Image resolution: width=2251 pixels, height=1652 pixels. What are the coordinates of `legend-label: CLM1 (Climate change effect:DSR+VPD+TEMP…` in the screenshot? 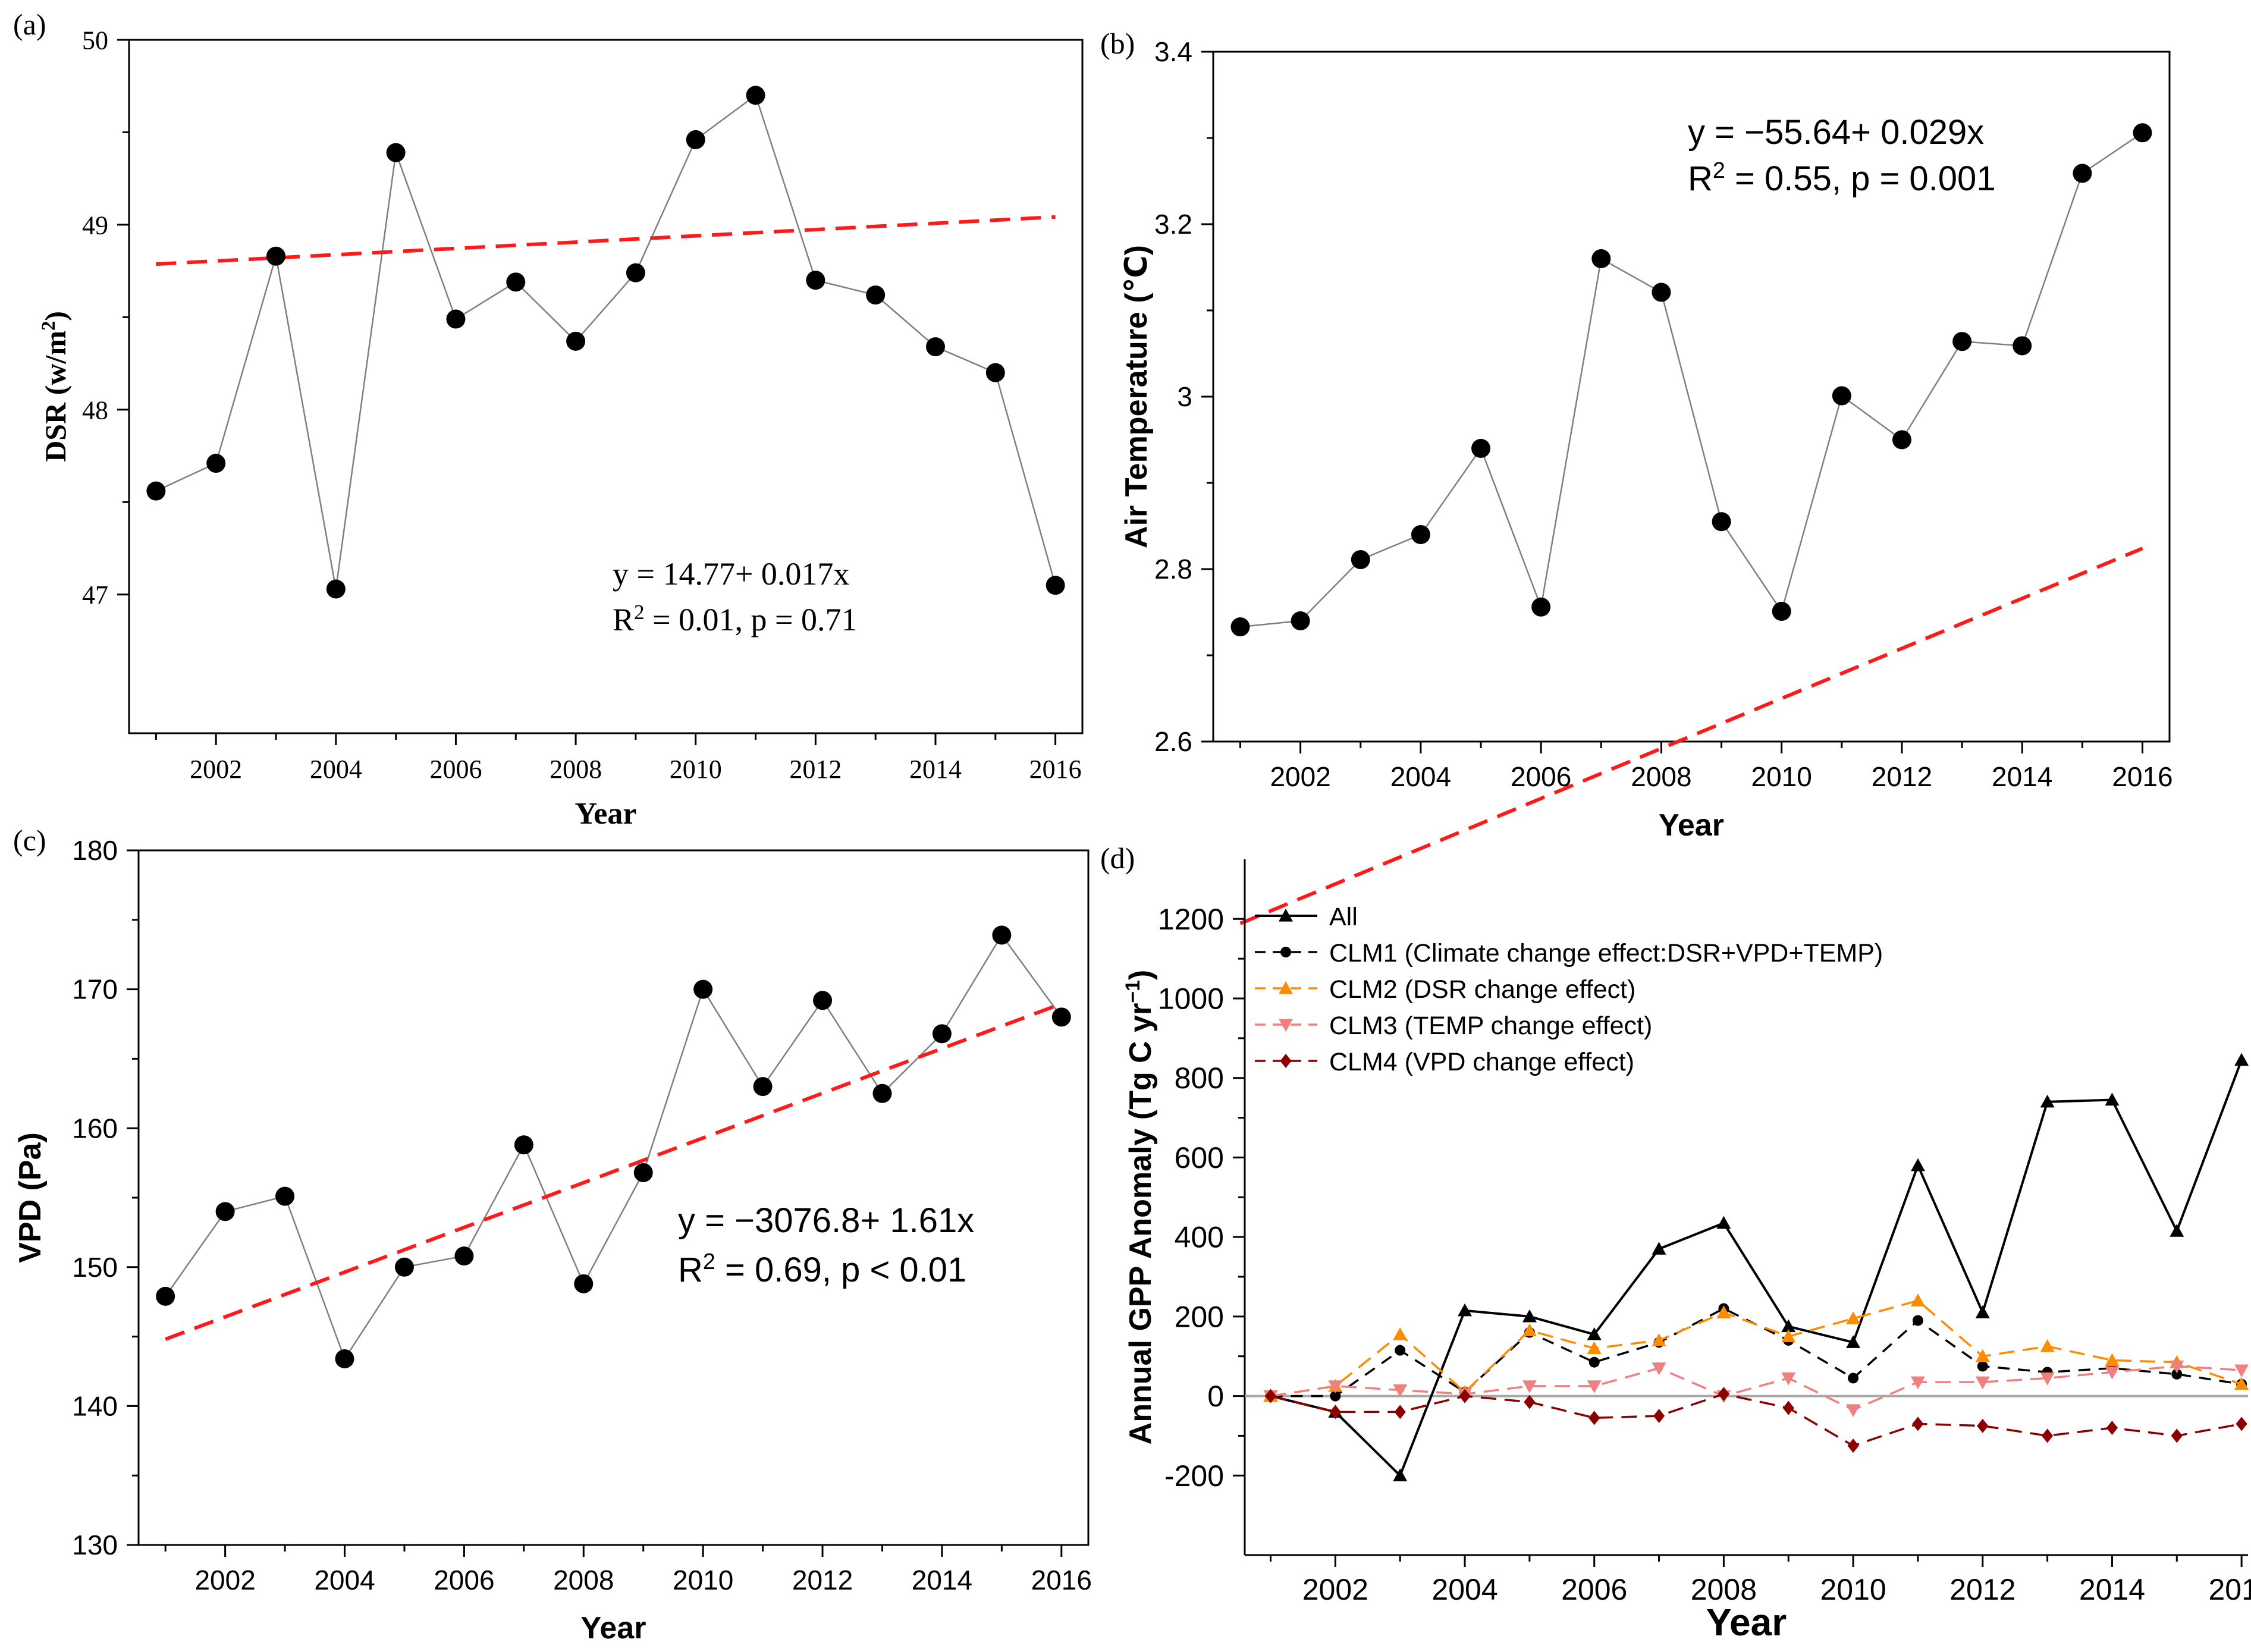 It's located at (1606, 953).